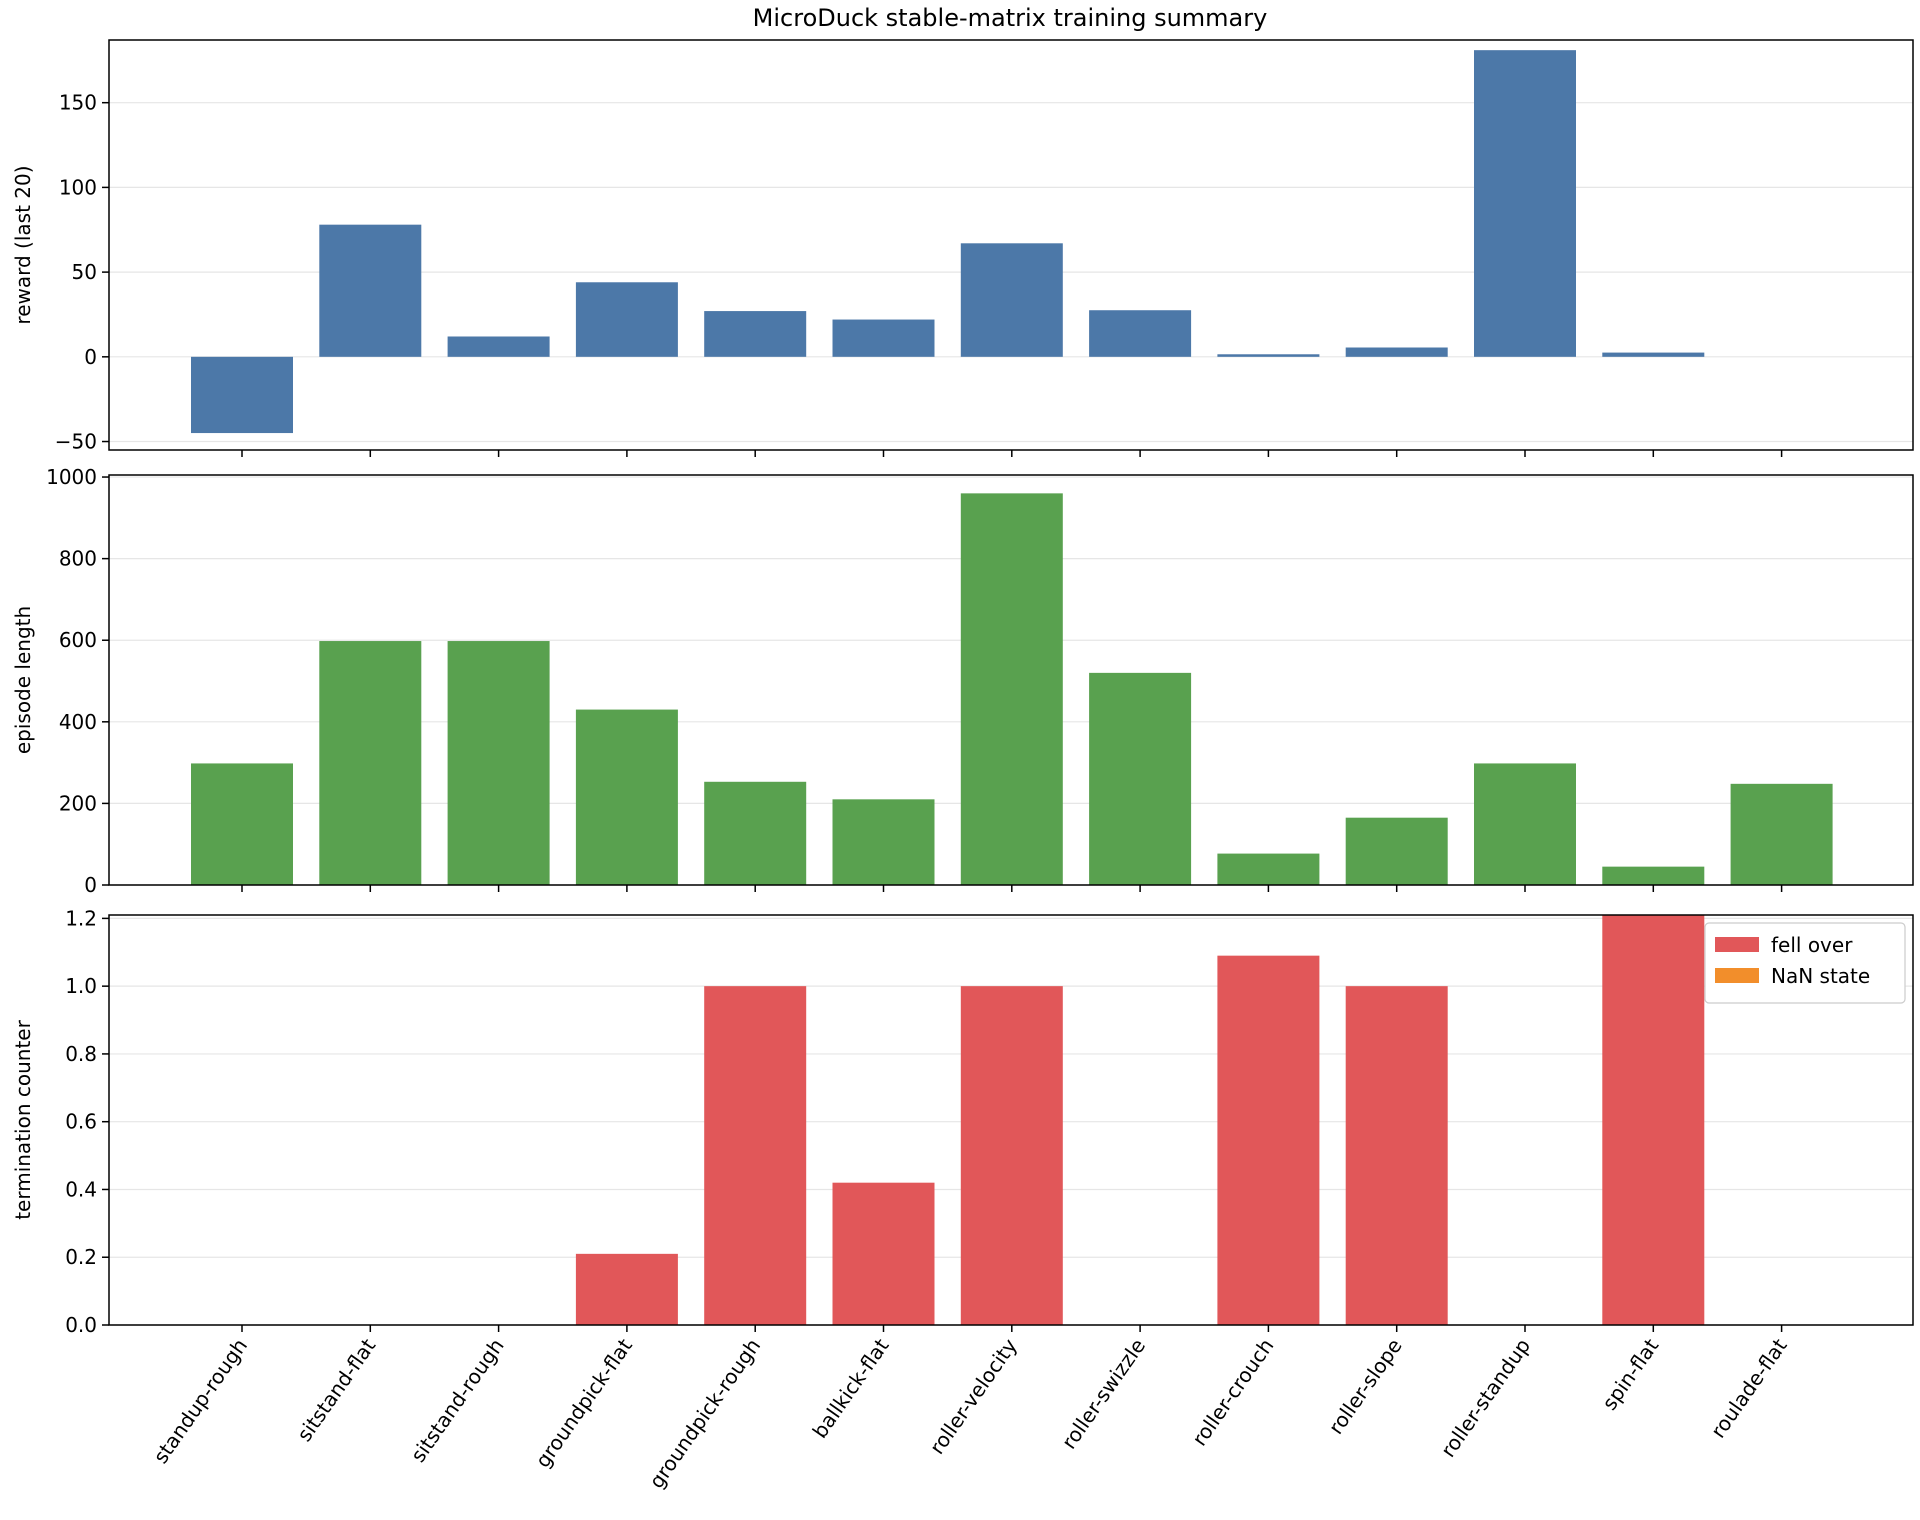 This screenshot has height=1520, width=1920. What do you see at coordinates (81, 1122) in the screenshot?
I see `y-tick-label: 0.6` at bounding box center [81, 1122].